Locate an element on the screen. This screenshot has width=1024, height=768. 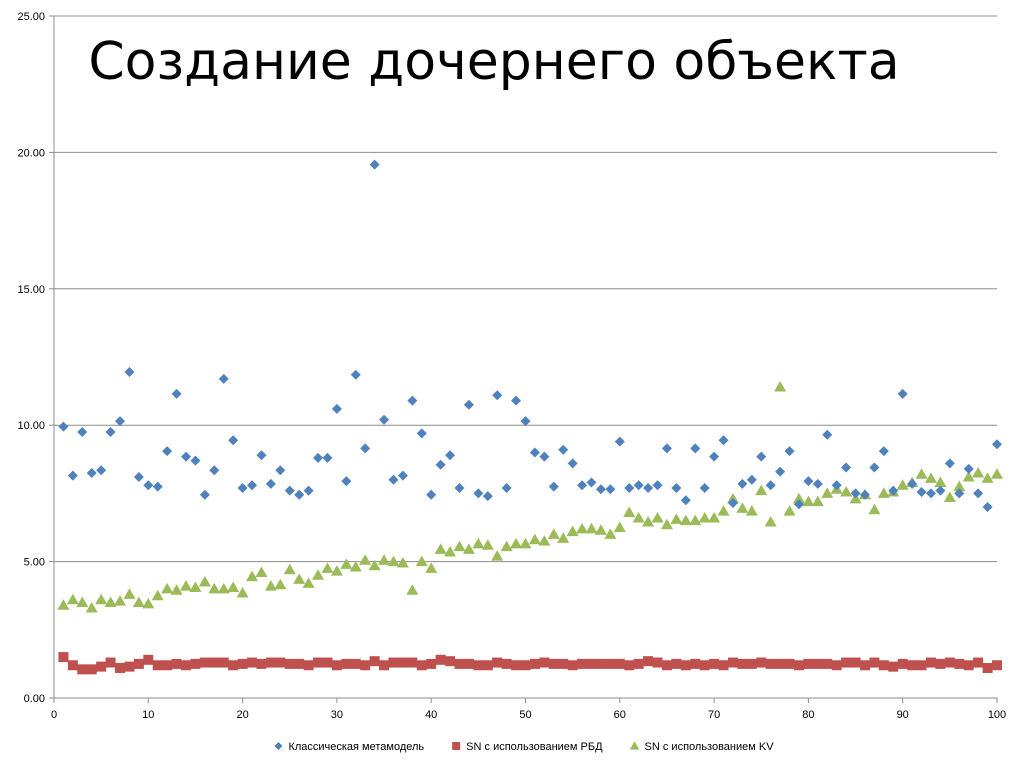
y-tick-label: 10.00 is located at coordinates (31, 426).